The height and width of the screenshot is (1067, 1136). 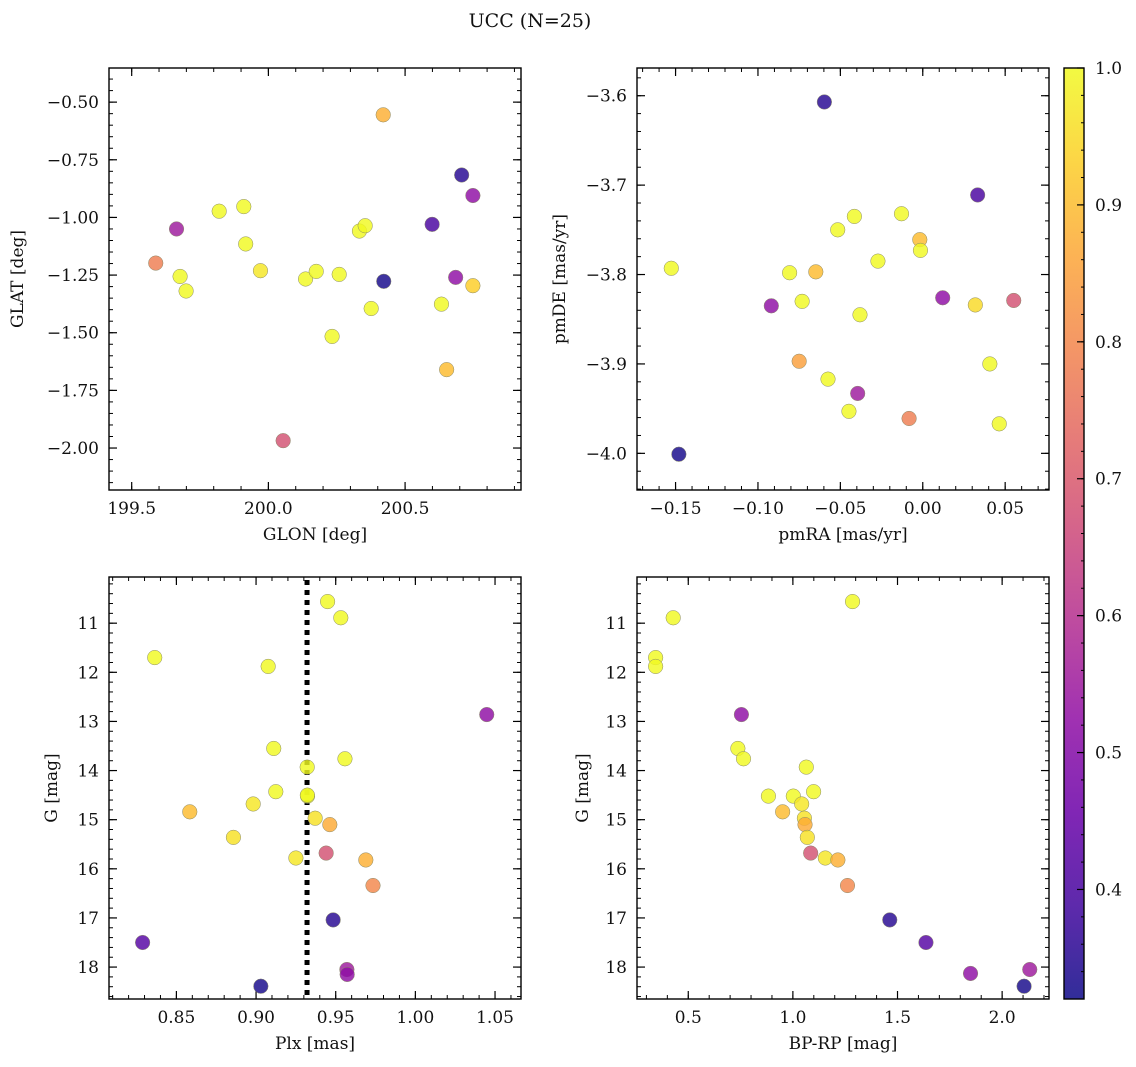 I want to click on y-tick-label: 16, so click(x=88, y=870).